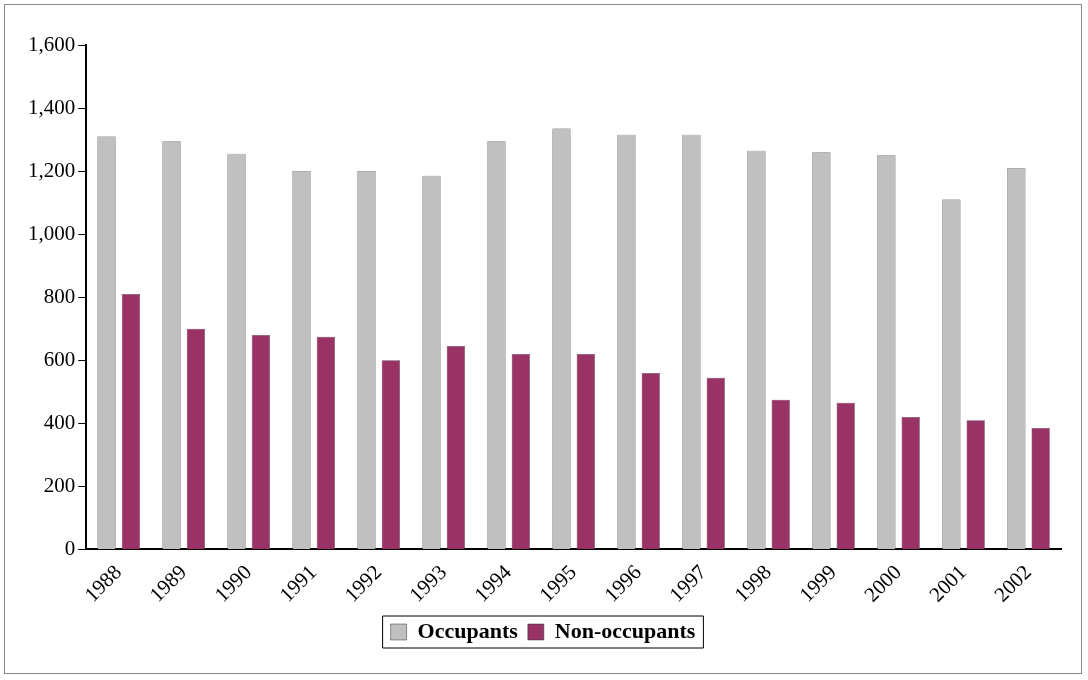 The height and width of the screenshot is (680, 1088). I want to click on legend-label: Non-occupants, so click(625, 630).